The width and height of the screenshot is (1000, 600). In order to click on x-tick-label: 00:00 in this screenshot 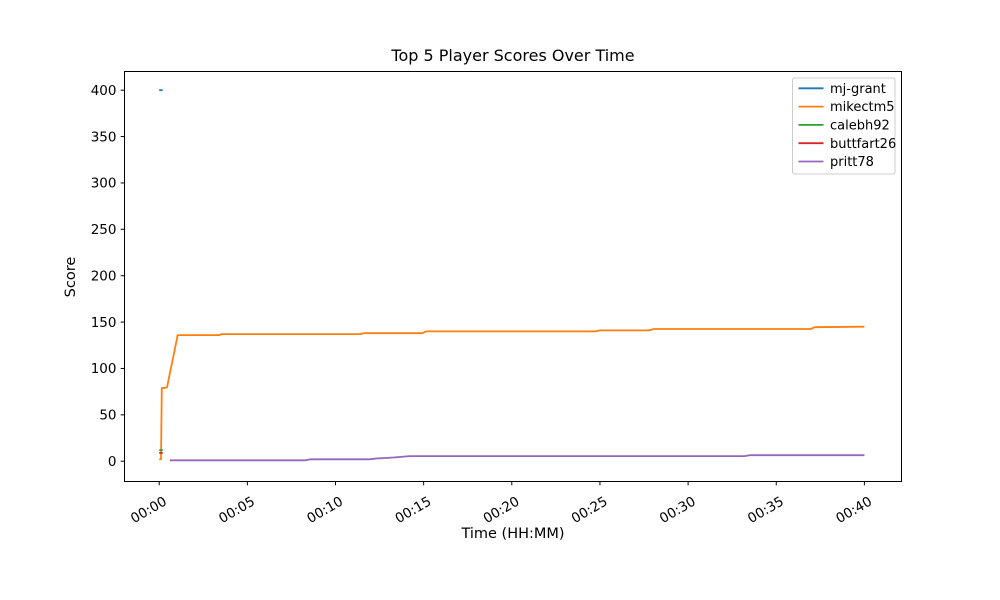, I will do `click(149, 510)`.